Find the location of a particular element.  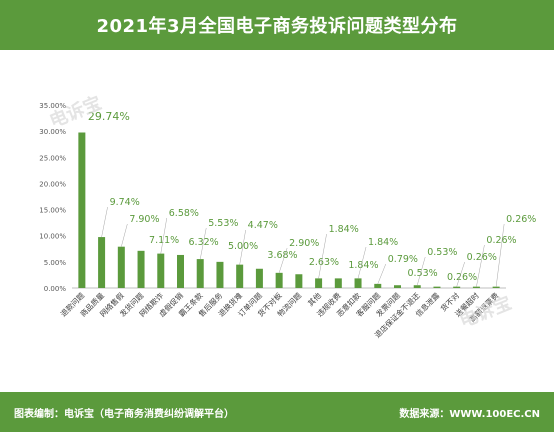

data-label: 4.47% is located at coordinates (263, 225).